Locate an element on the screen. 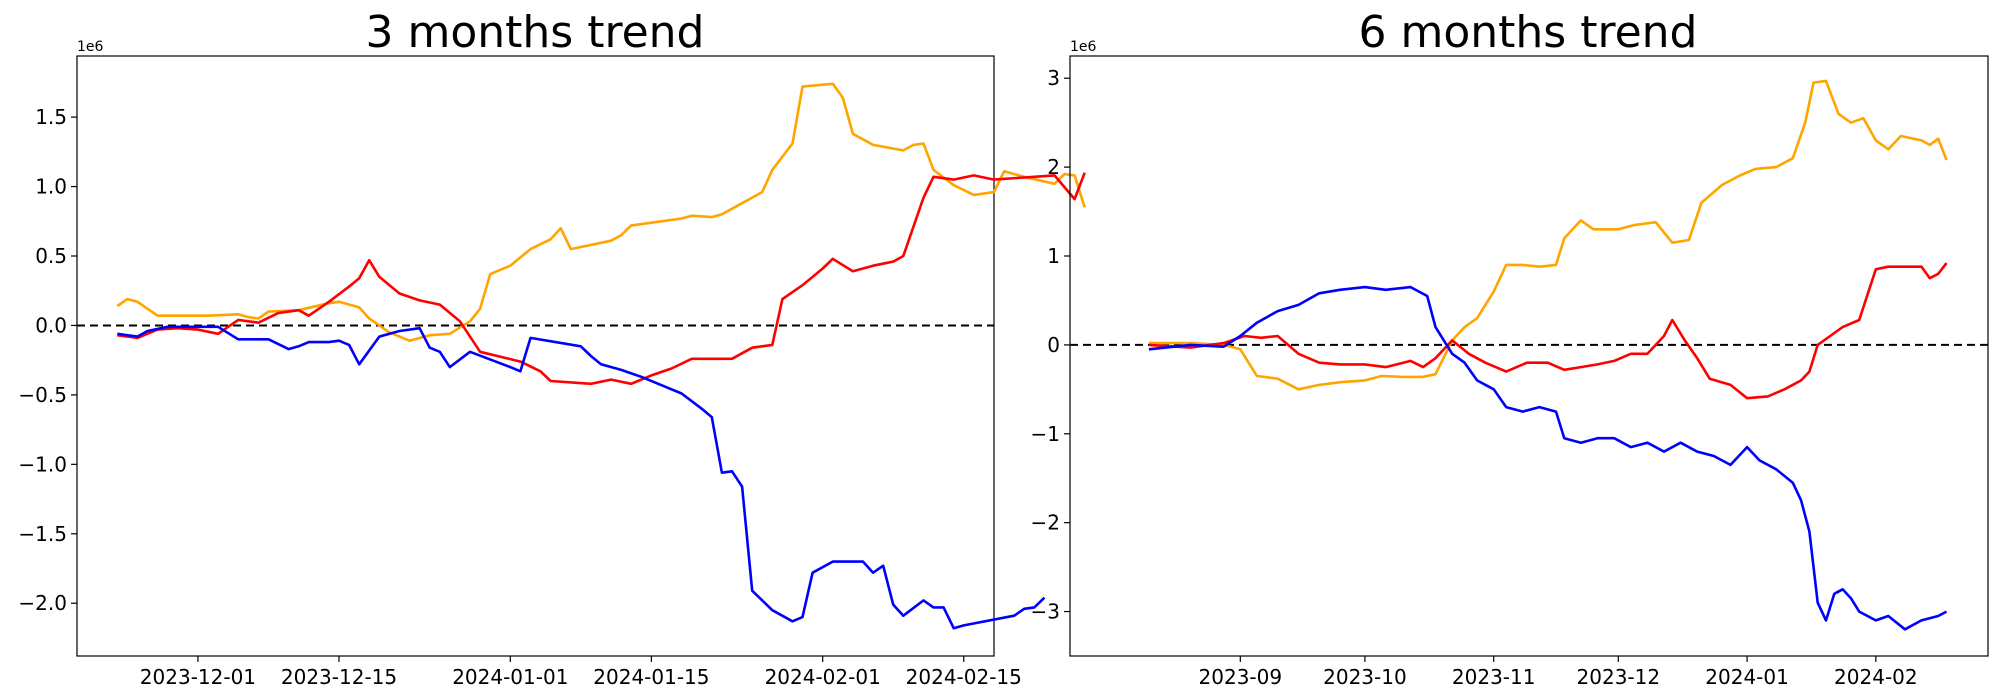  x-tick-label: 2023-11 is located at coordinates (1494, 677).